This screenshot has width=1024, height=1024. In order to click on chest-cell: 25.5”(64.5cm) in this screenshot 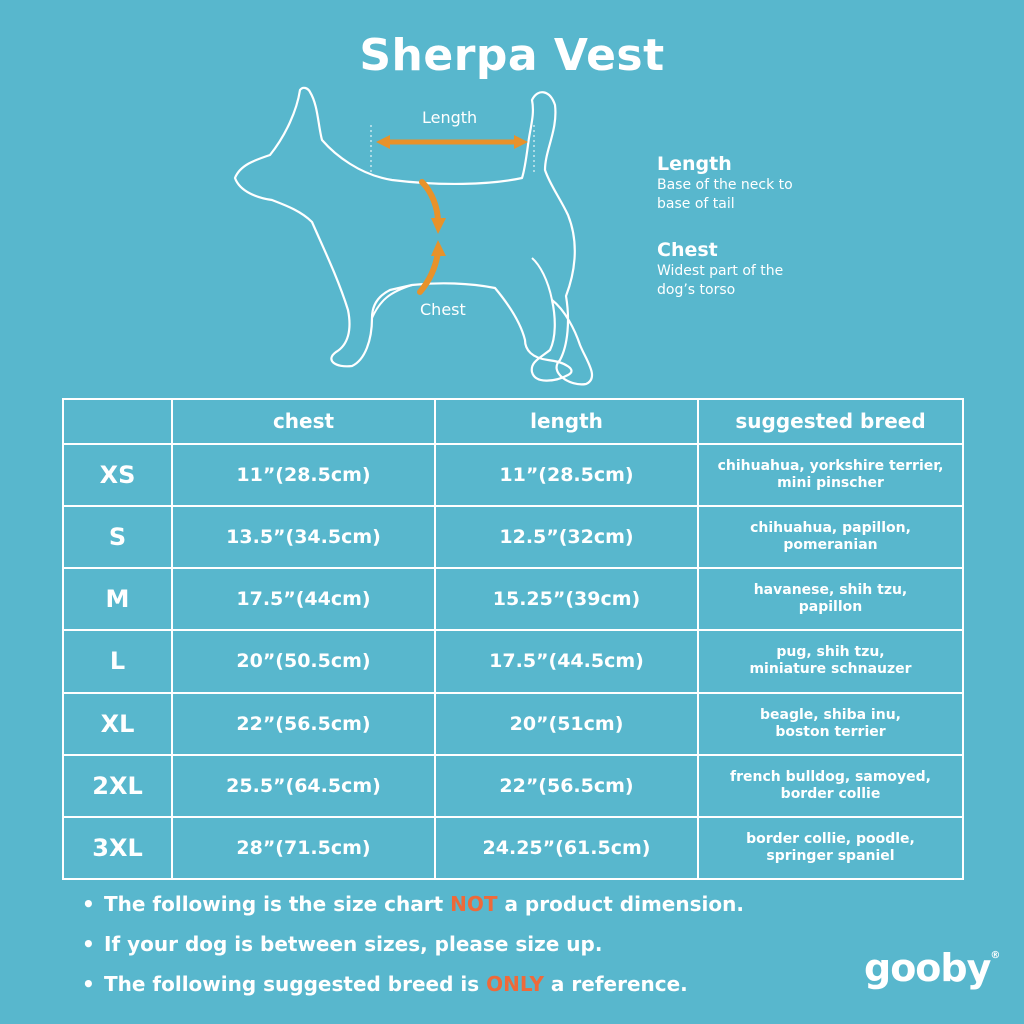, I will do `click(303, 785)`.